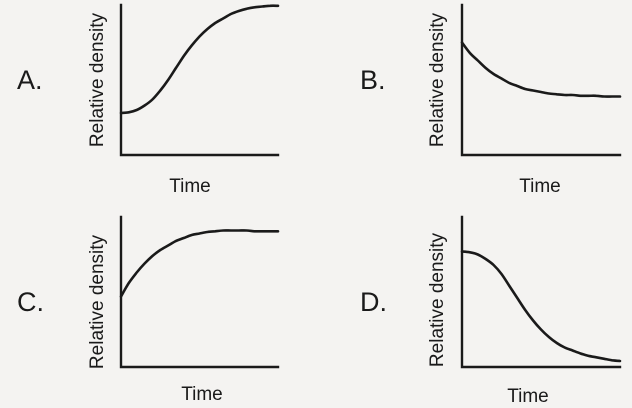 The image size is (632, 408). Describe the element at coordinates (30, 302) in the screenshot. I see `option-letter: C.` at that location.